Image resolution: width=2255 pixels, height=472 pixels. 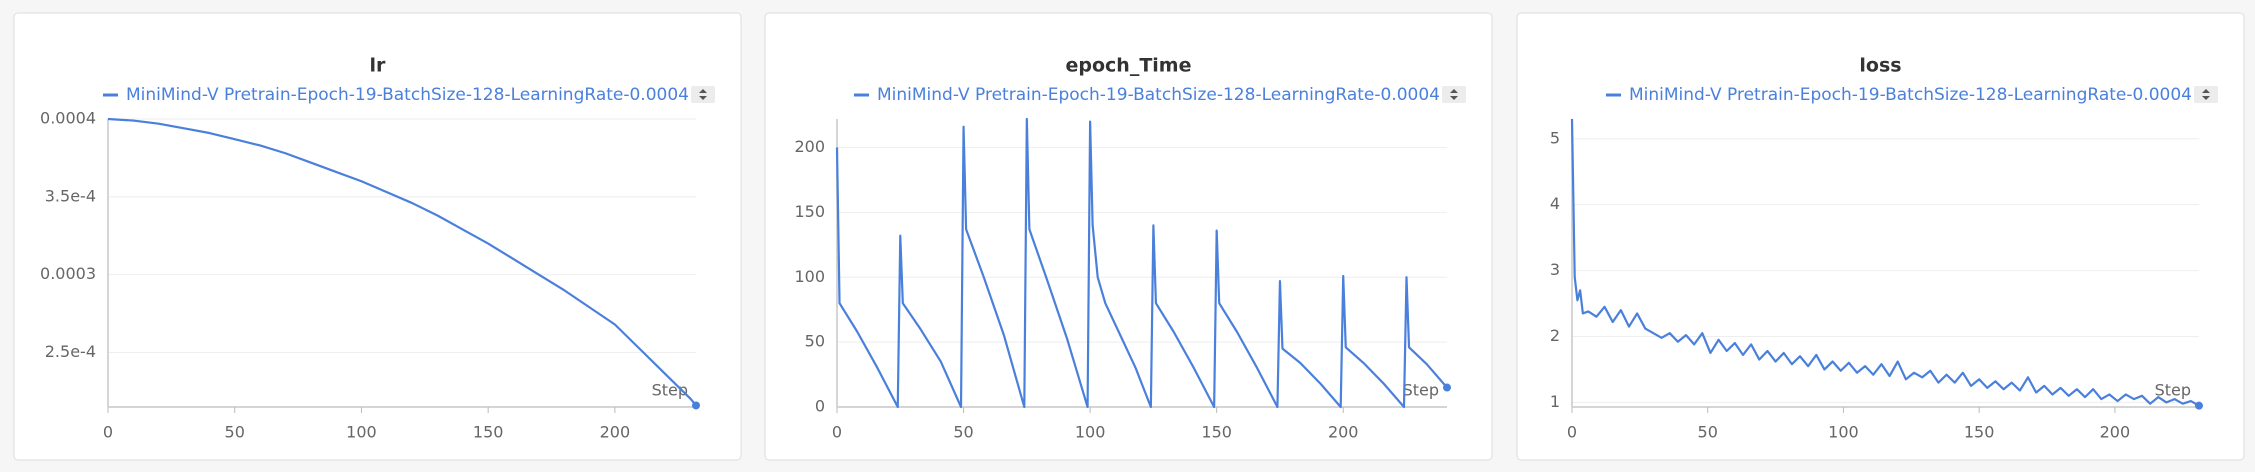 I want to click on chart-title: lr, so click(x=378, y=66).